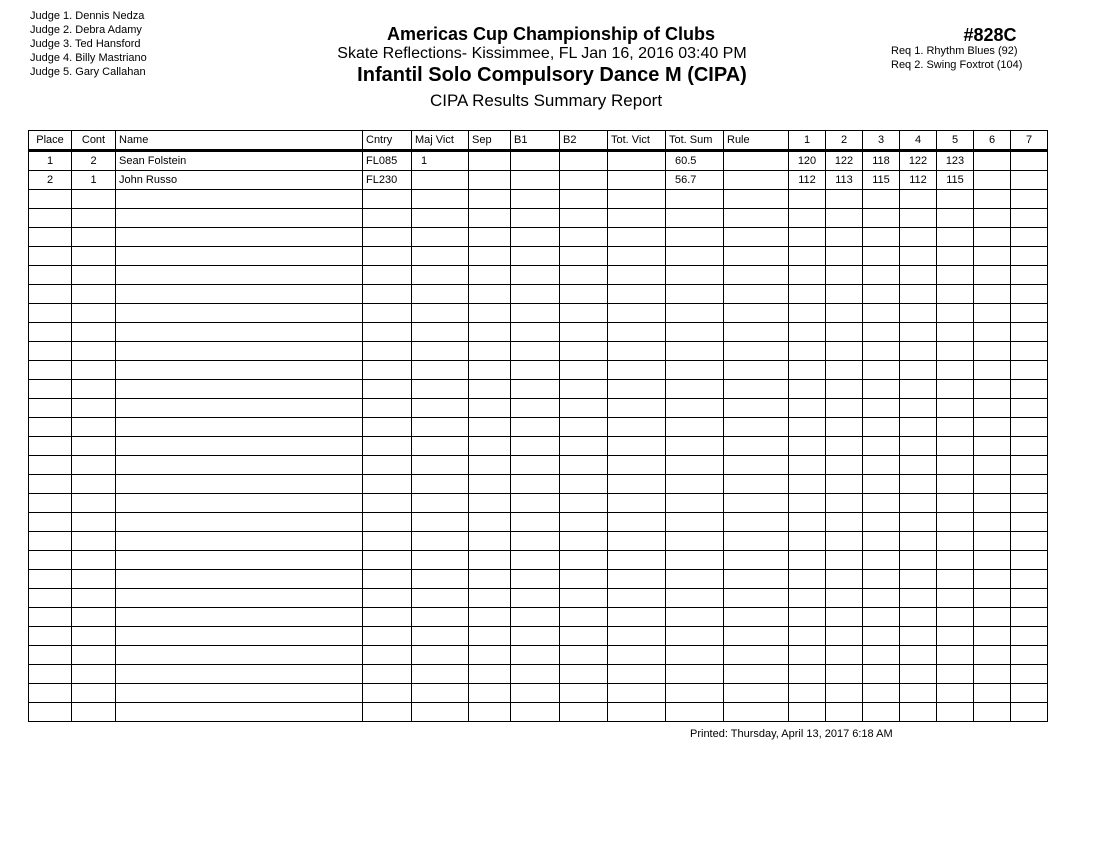 This screenshot has height=850, width=1100. I want to click on event-code: #828C, so click(990, 35).